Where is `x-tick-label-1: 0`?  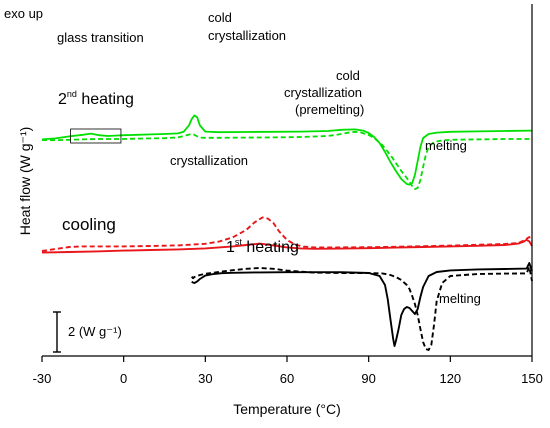 x-tick-label-1: 0 is located at coordinates (123, 378).